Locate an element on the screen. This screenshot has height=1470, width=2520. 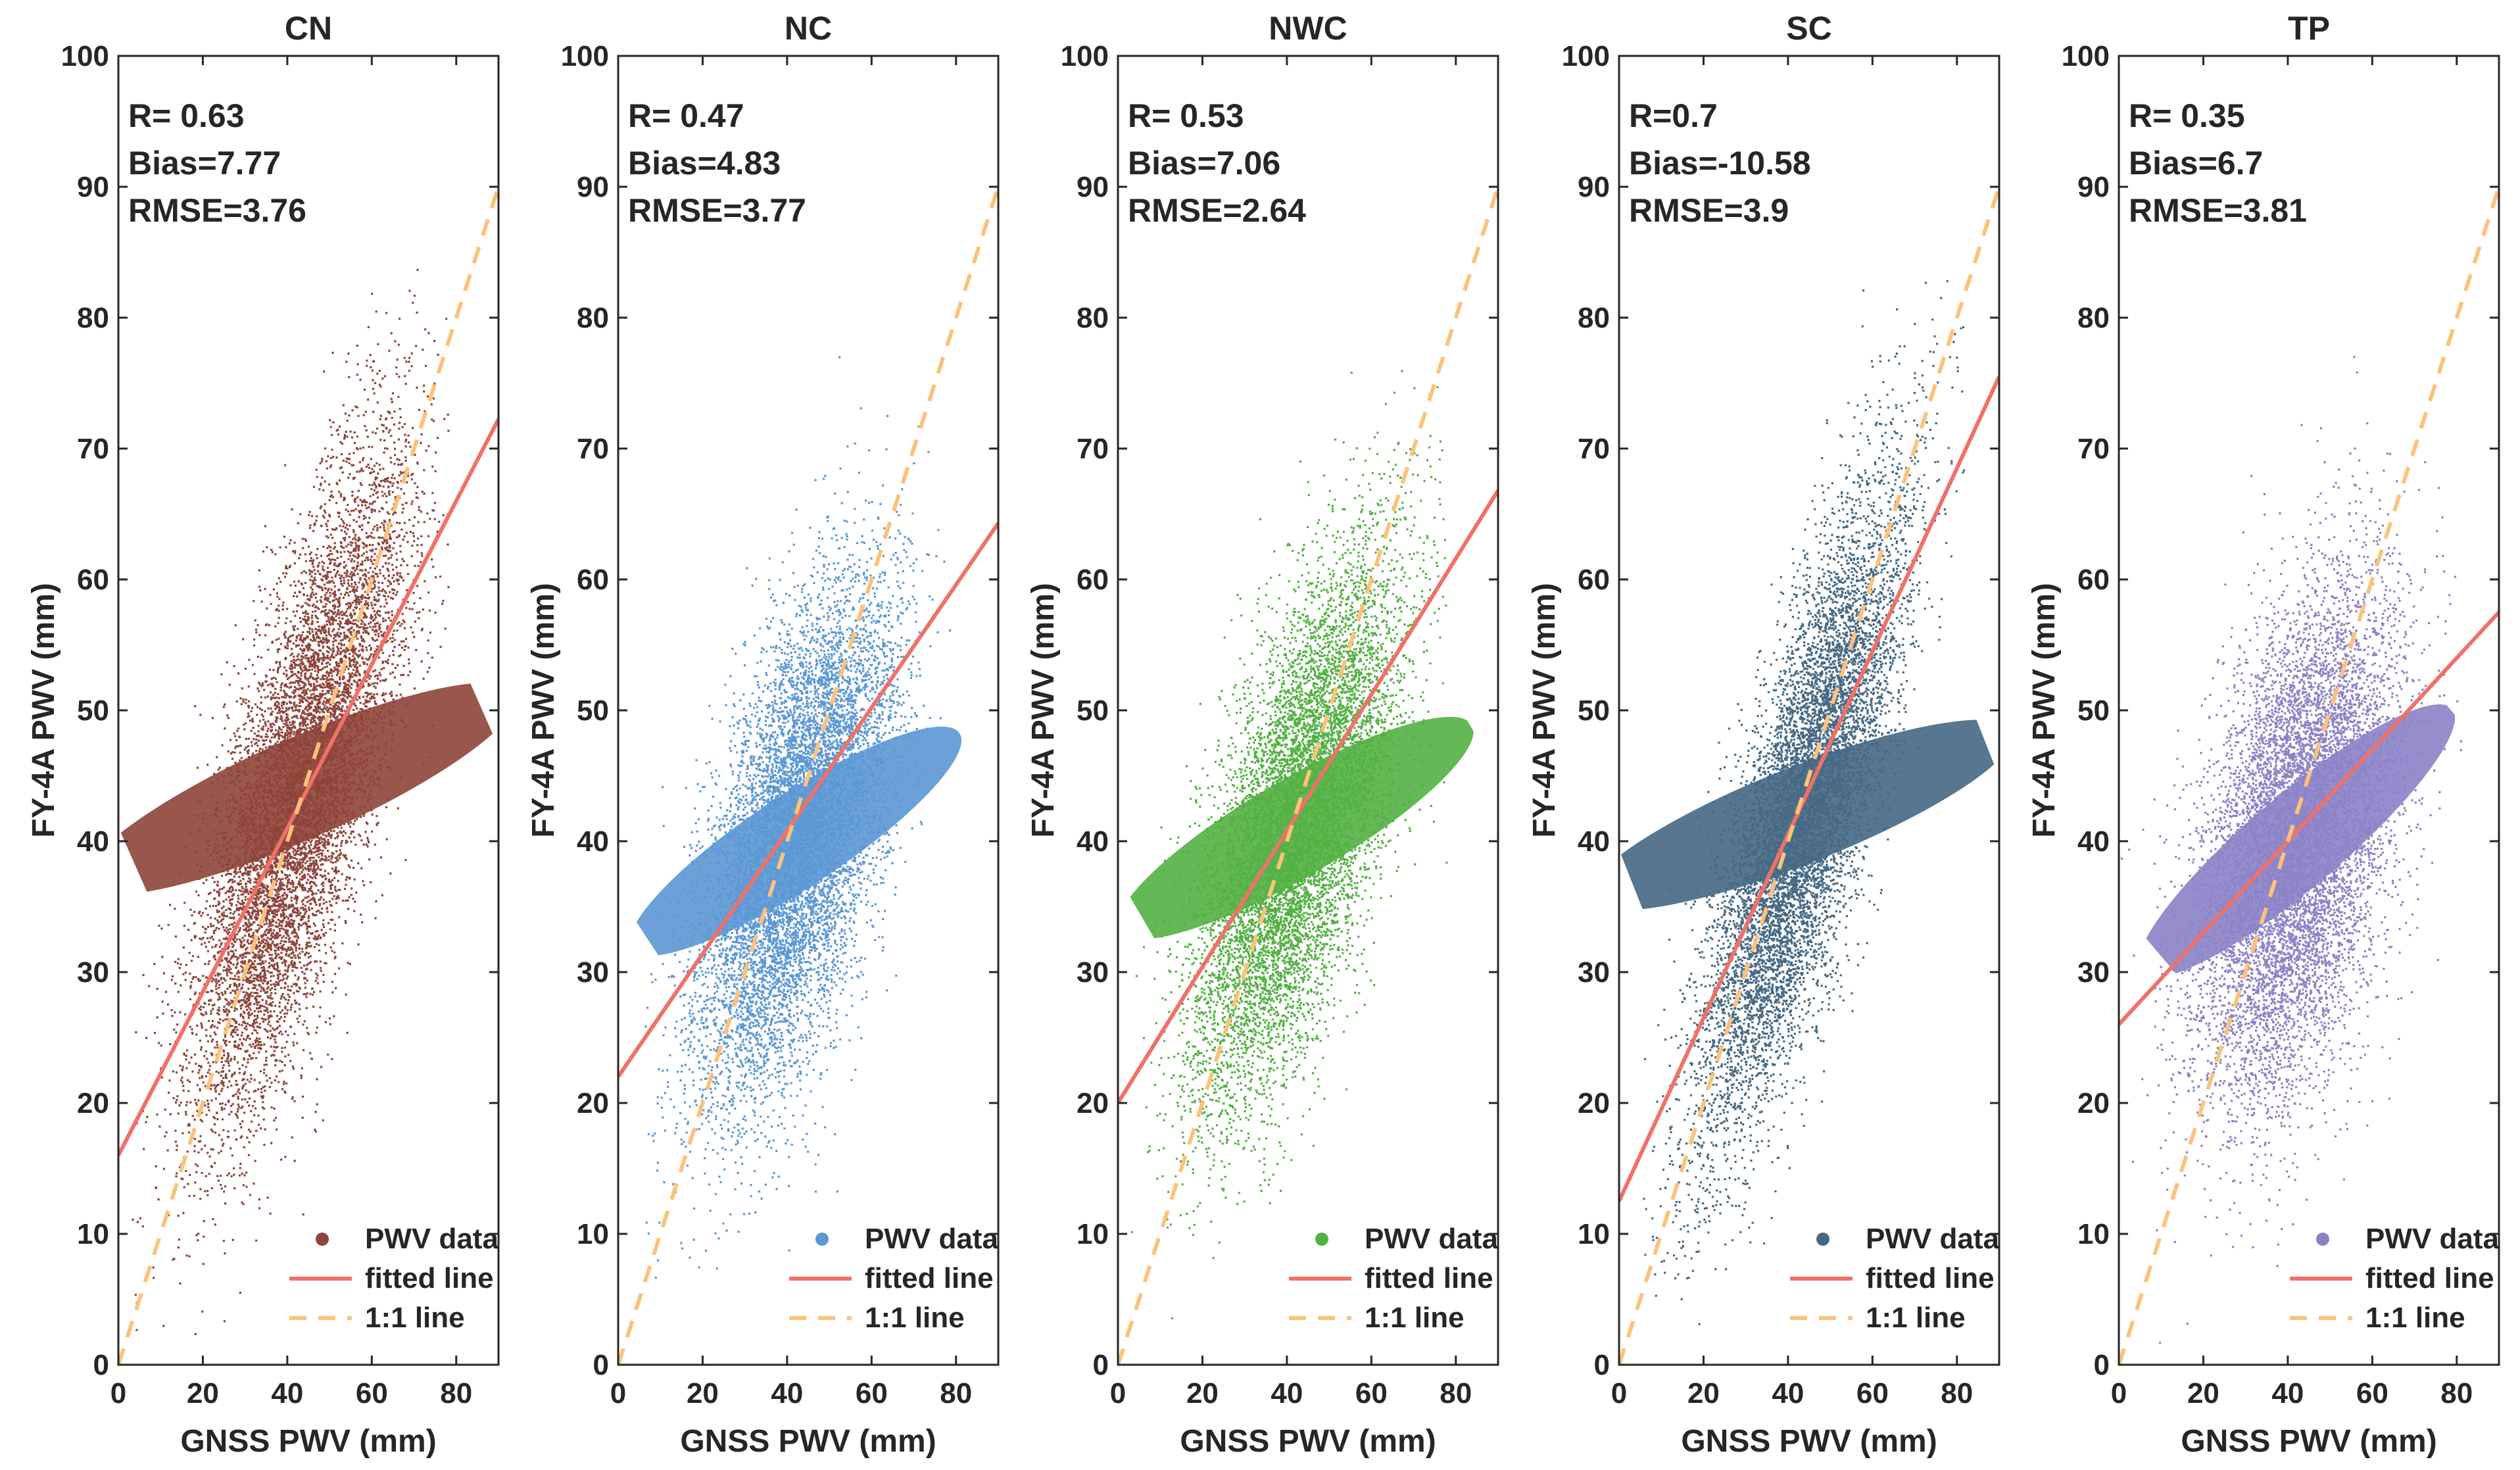
scatter-points-tp is located at coordinates (2291, 850).